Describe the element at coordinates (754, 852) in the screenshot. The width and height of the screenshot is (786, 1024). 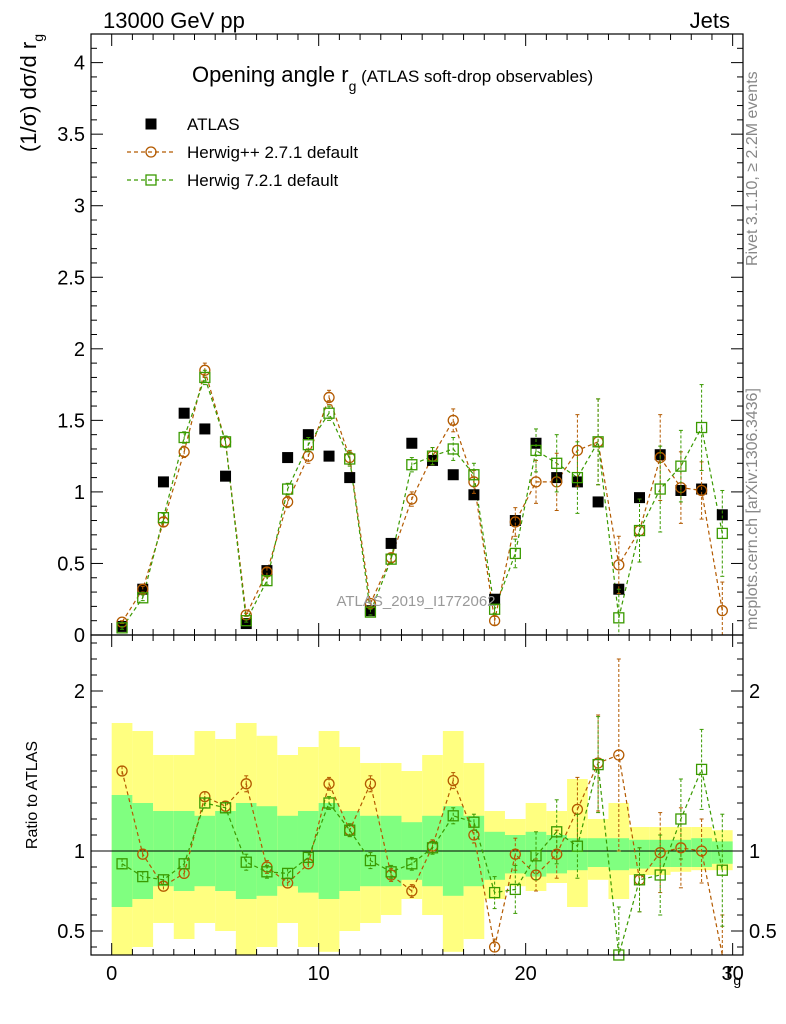
I see `ratio-y-tick-label-right: 1` at that location.